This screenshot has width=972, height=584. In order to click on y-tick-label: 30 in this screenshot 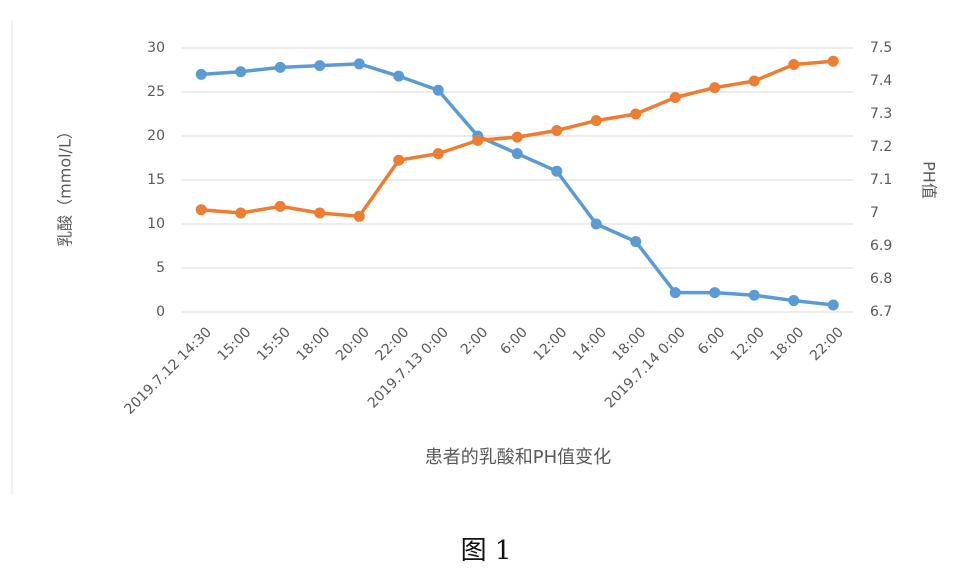, I will do `click(156, 48)`.